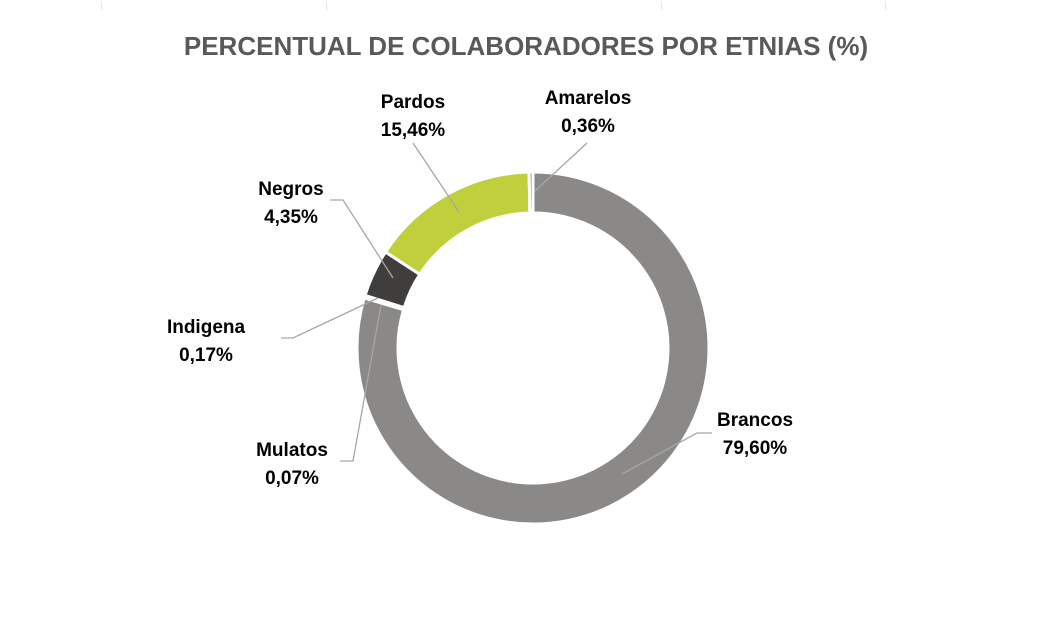  What do you see at coordinates (666, 453) in the screenshot?
I see `leader-brancos` at bounding box center [666, 453].